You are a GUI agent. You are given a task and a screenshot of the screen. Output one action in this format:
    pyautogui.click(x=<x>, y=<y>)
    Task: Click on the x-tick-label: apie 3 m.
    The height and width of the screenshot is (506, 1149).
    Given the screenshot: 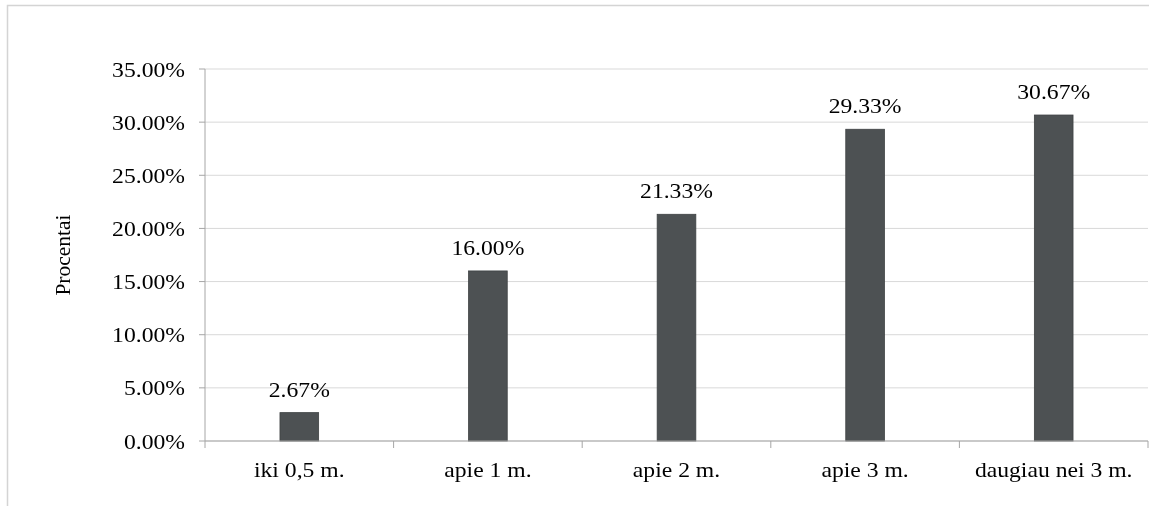 What is the action you would take?
    pyautogui.click(x=865, y=469)
    